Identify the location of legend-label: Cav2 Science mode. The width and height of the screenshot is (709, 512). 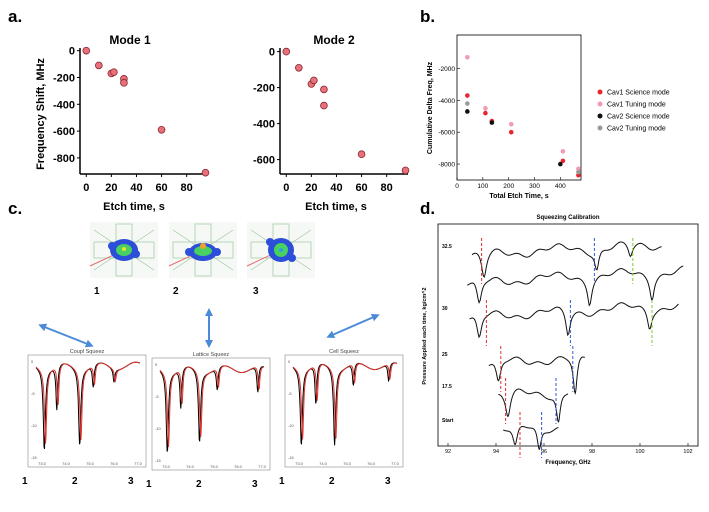
(638, 117).